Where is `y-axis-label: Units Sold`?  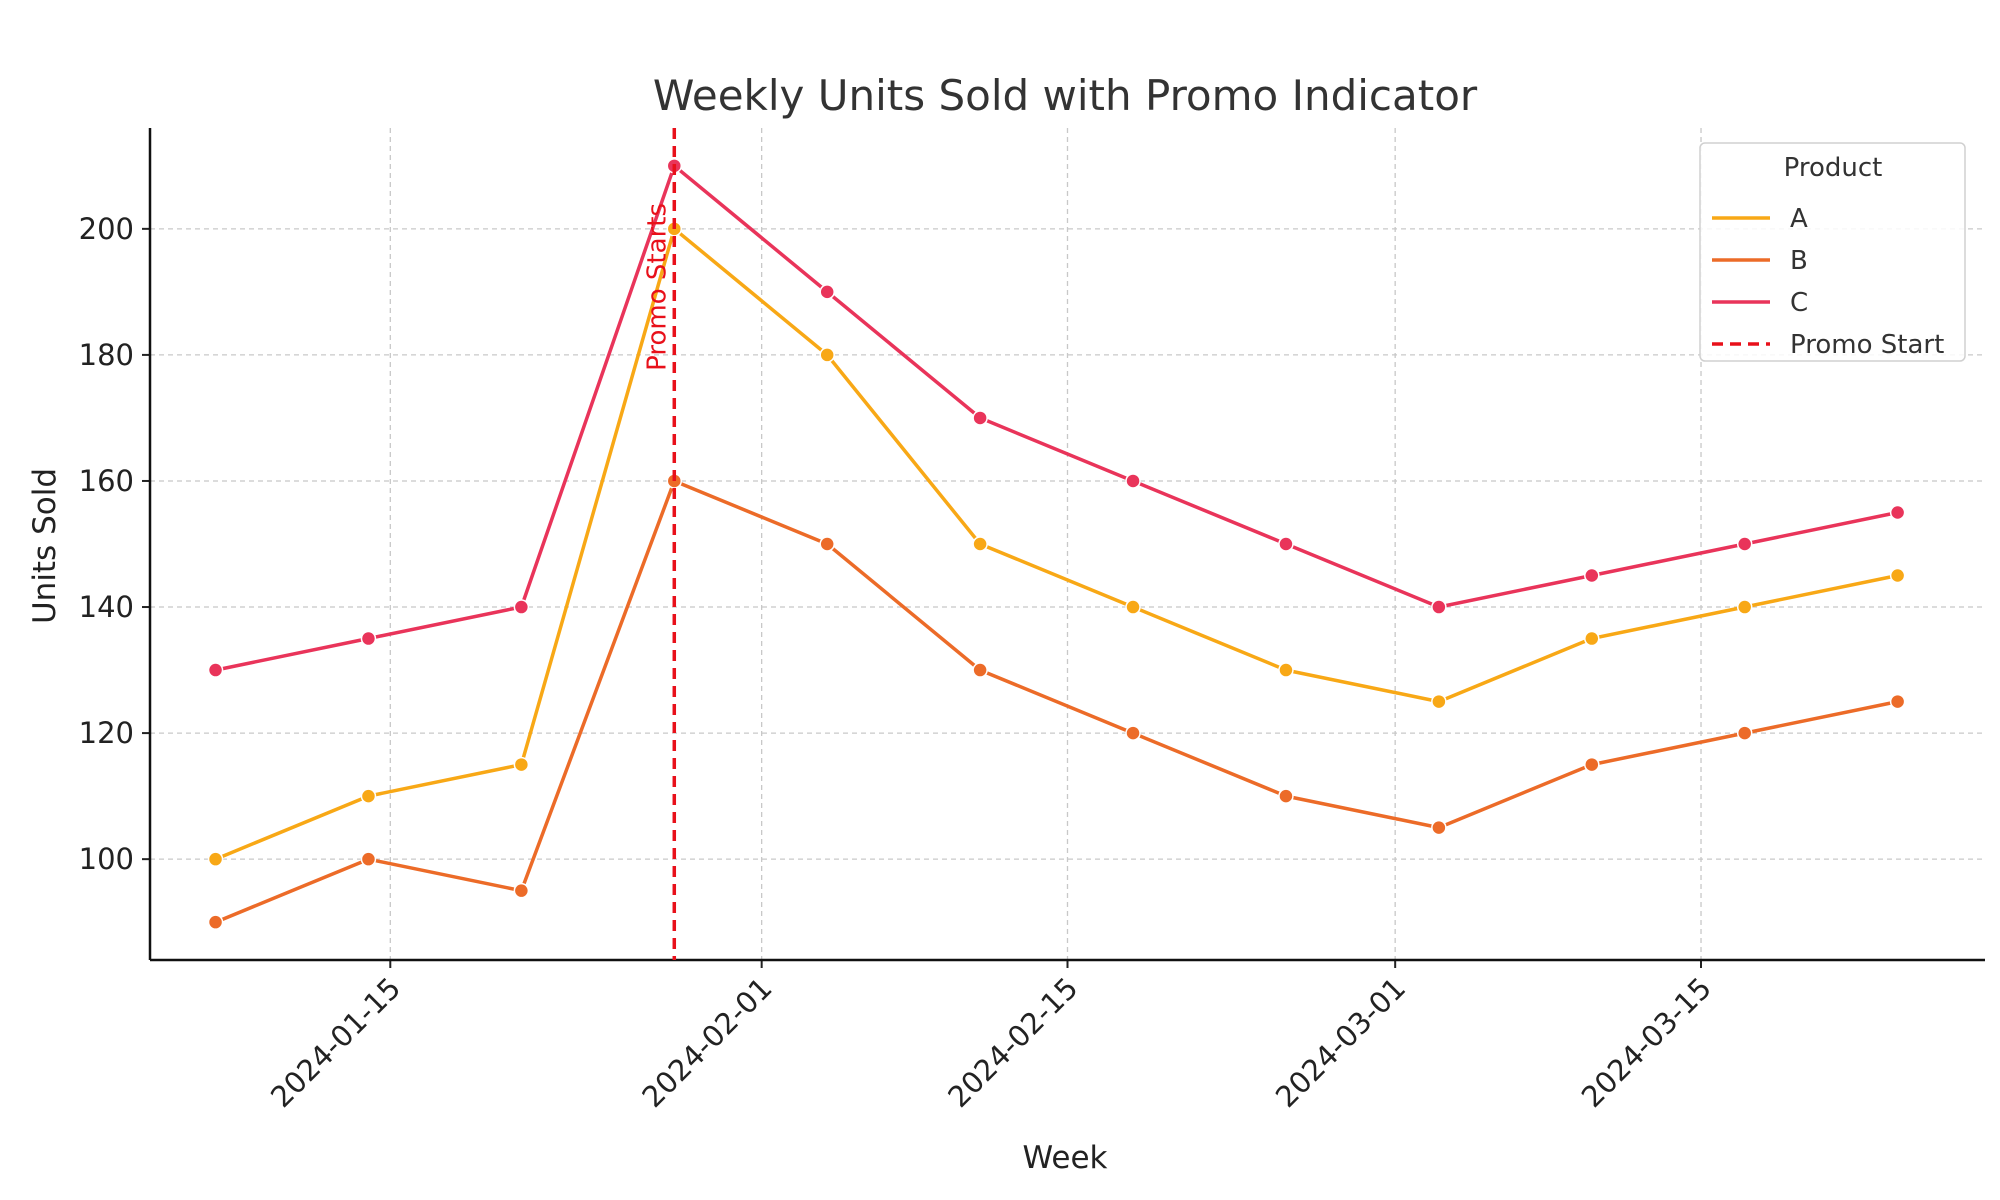 y-axis-label: Units Sold is located at coordinates (45, 546).